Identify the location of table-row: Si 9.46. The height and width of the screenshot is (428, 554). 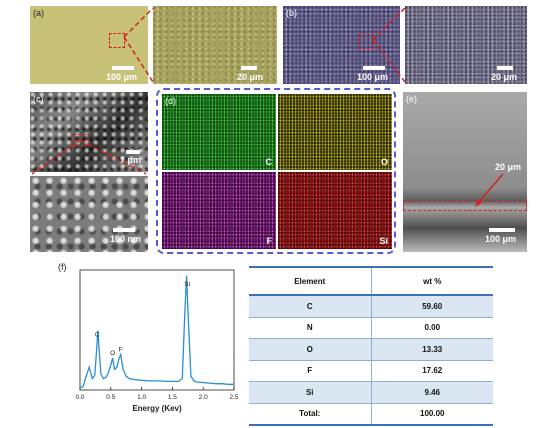
(371, 392).